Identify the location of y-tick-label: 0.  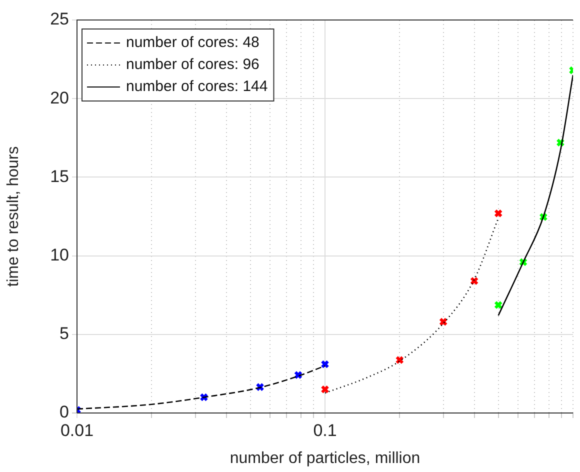
(64, 412).